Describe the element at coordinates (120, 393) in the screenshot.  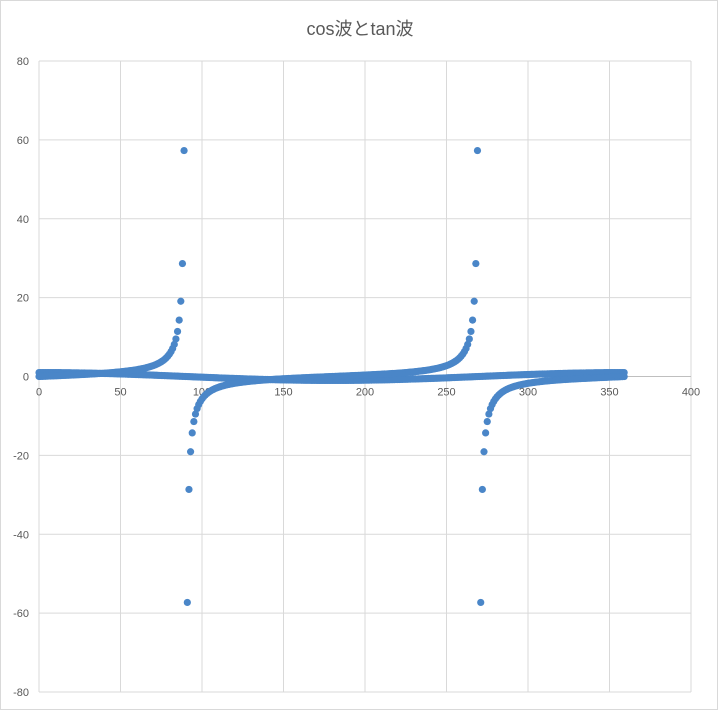
I see `x-tick-label: 50` at that location.